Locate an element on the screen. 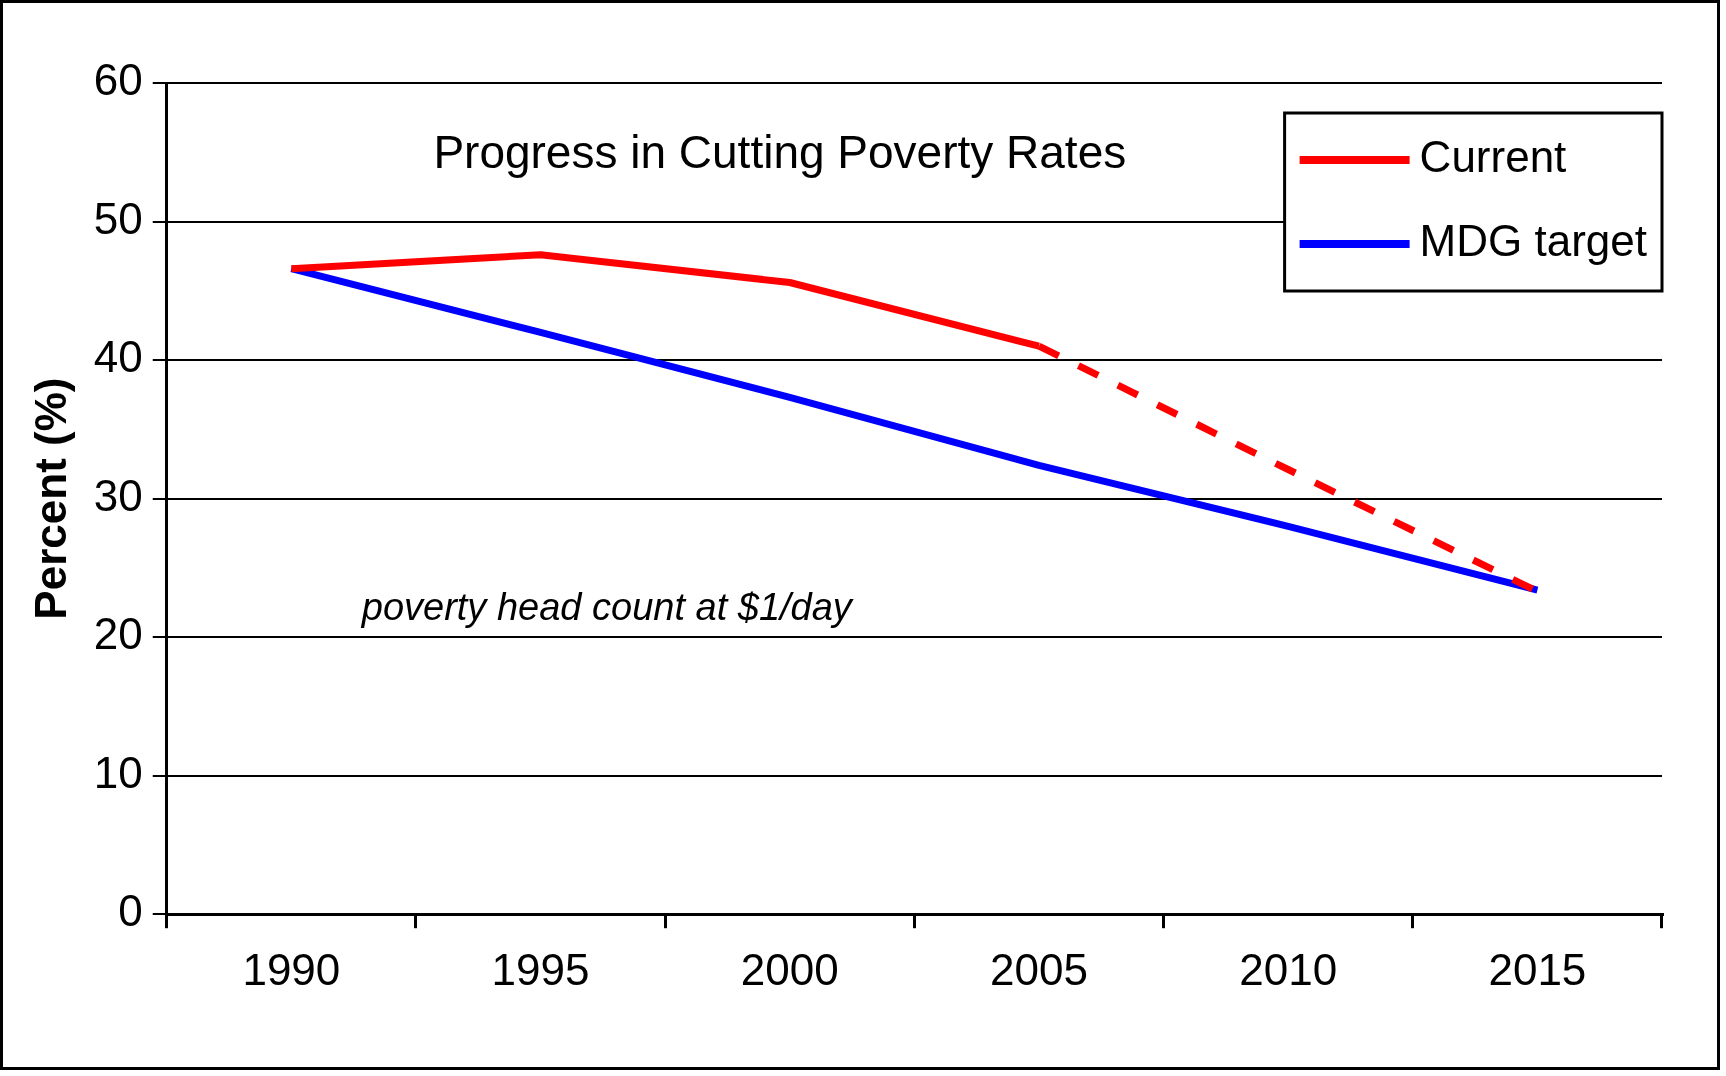  legend-label: Current is located at coordinates (1493, 157).